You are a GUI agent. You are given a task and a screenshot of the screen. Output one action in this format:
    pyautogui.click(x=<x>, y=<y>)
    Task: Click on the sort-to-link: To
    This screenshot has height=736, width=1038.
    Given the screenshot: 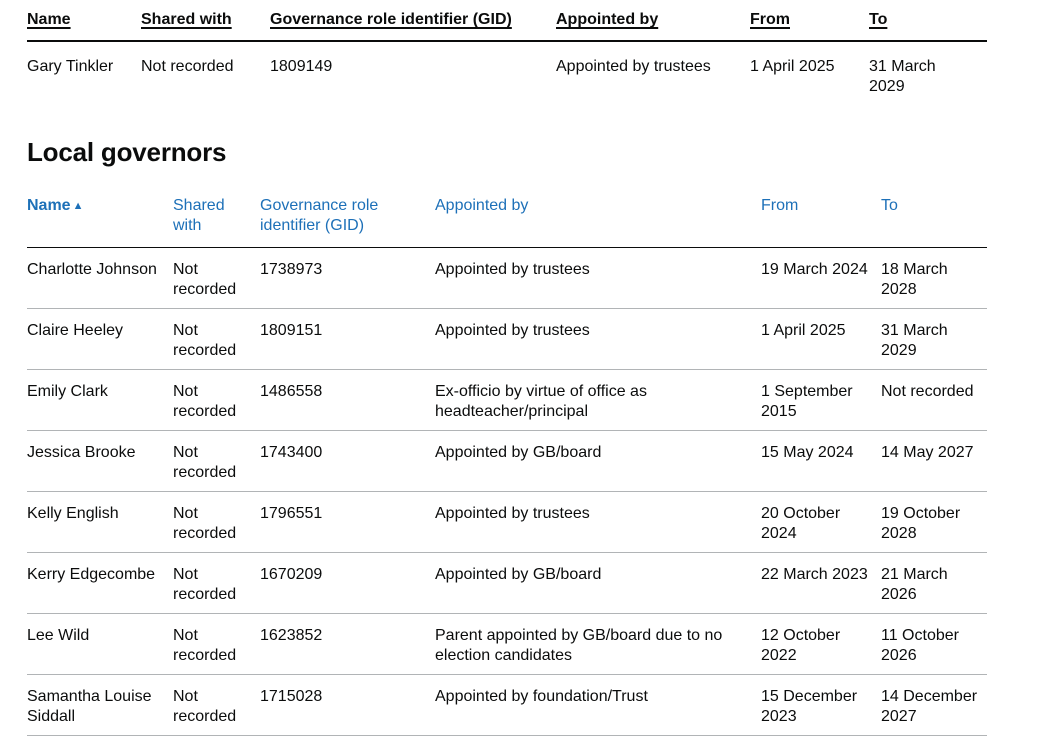 What is the action you would take?
    pyautogui.click(x=889, y=205)
    